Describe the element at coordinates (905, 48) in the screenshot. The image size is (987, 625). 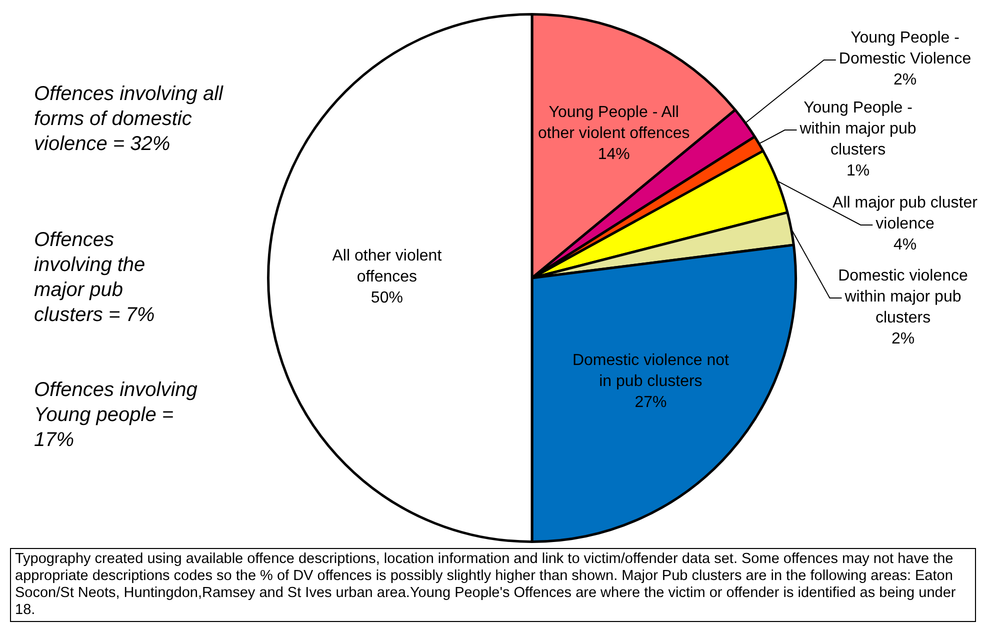
I see `slice-label: Young People - Domestic Violence` at that location.